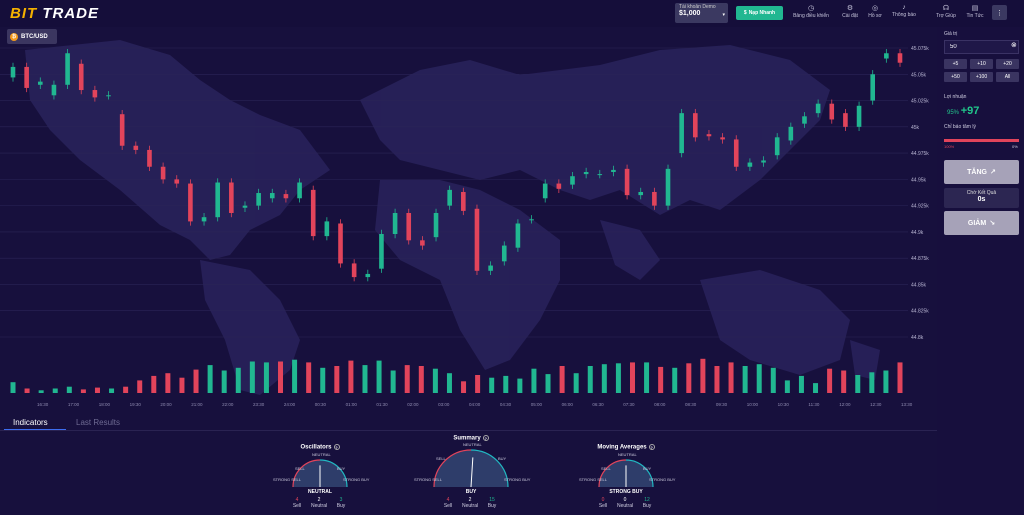 The width and height of the screenshot is (1024, 515). I want to click on account-label: Tài khoản Demo, so click(697, 7).